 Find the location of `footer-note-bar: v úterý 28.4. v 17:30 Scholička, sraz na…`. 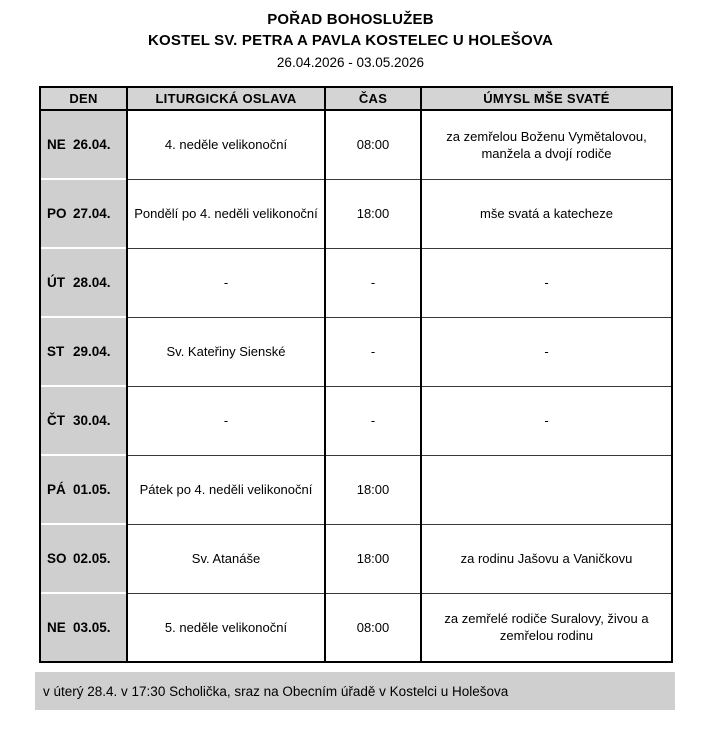

footer-note-bar: v úterý 28.4. v 17:30 Scholička, sraz na… is located at coordinates (355, 691).